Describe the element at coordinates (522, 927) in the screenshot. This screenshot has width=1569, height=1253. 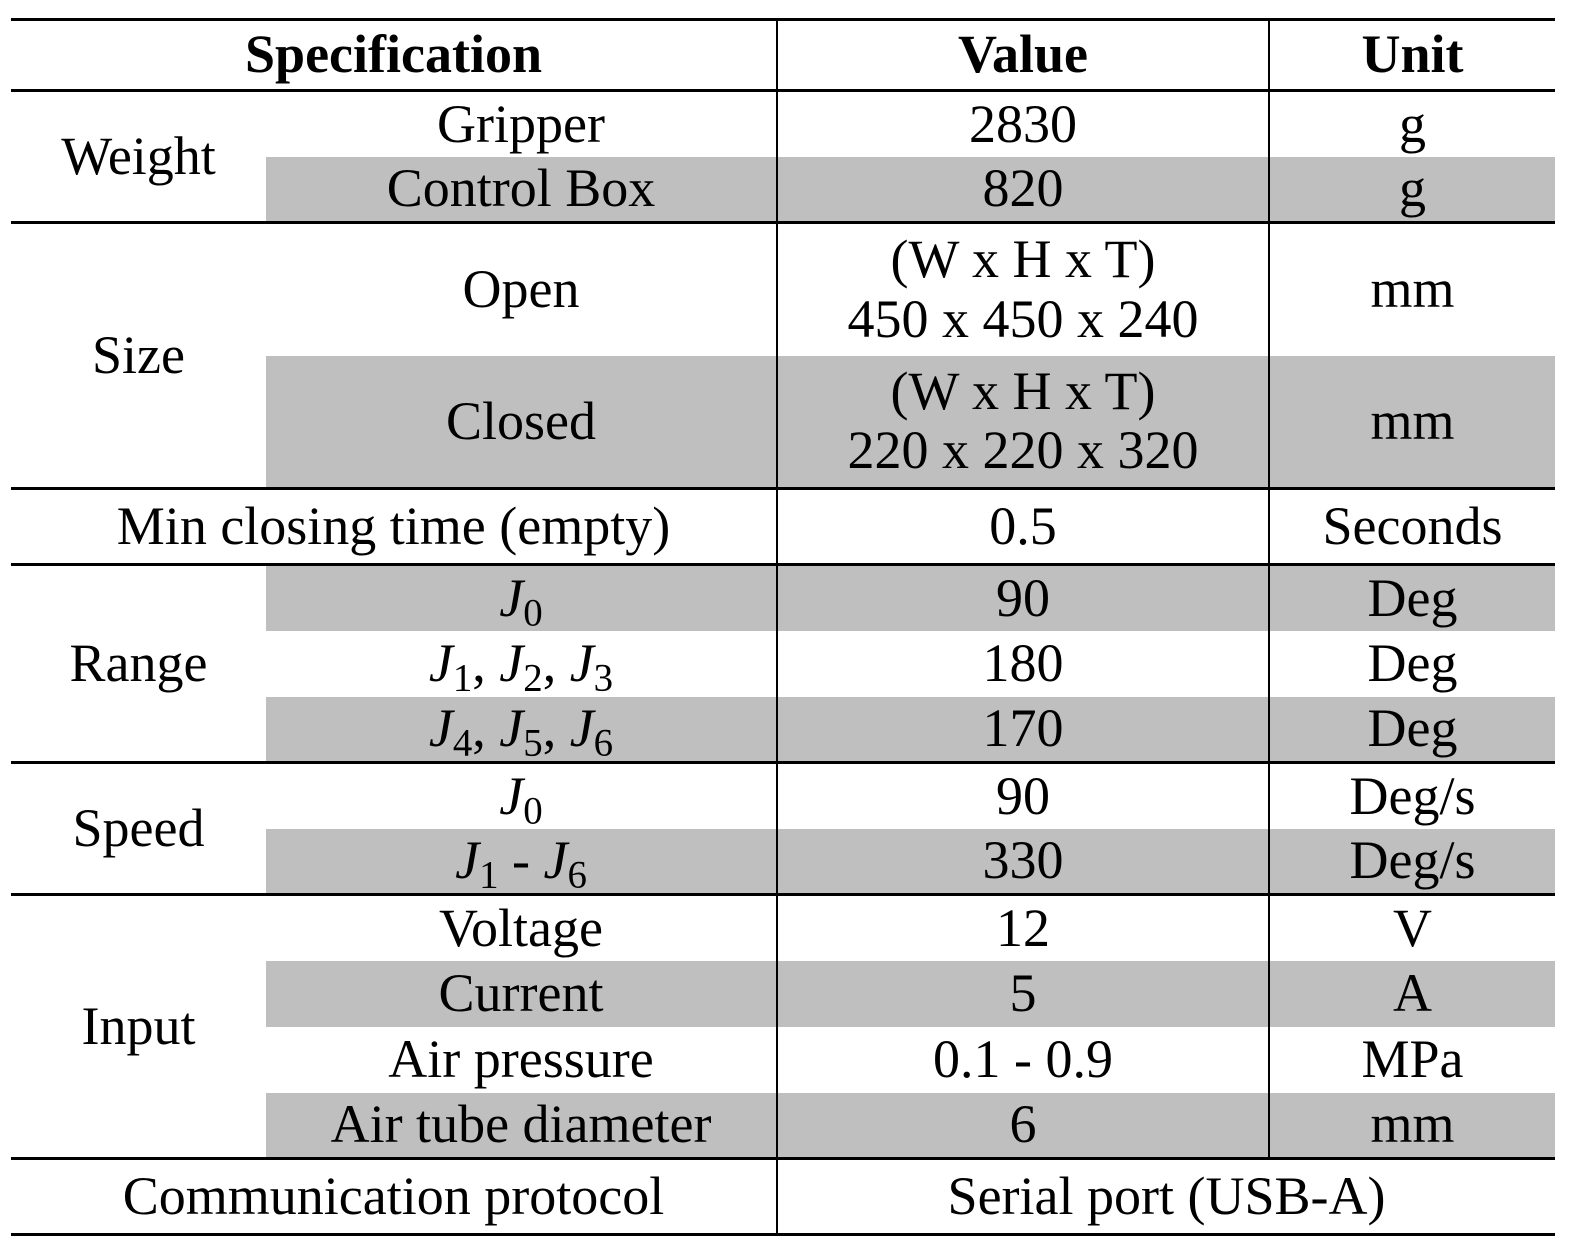
I see `spec-name: Voltage` at that location.